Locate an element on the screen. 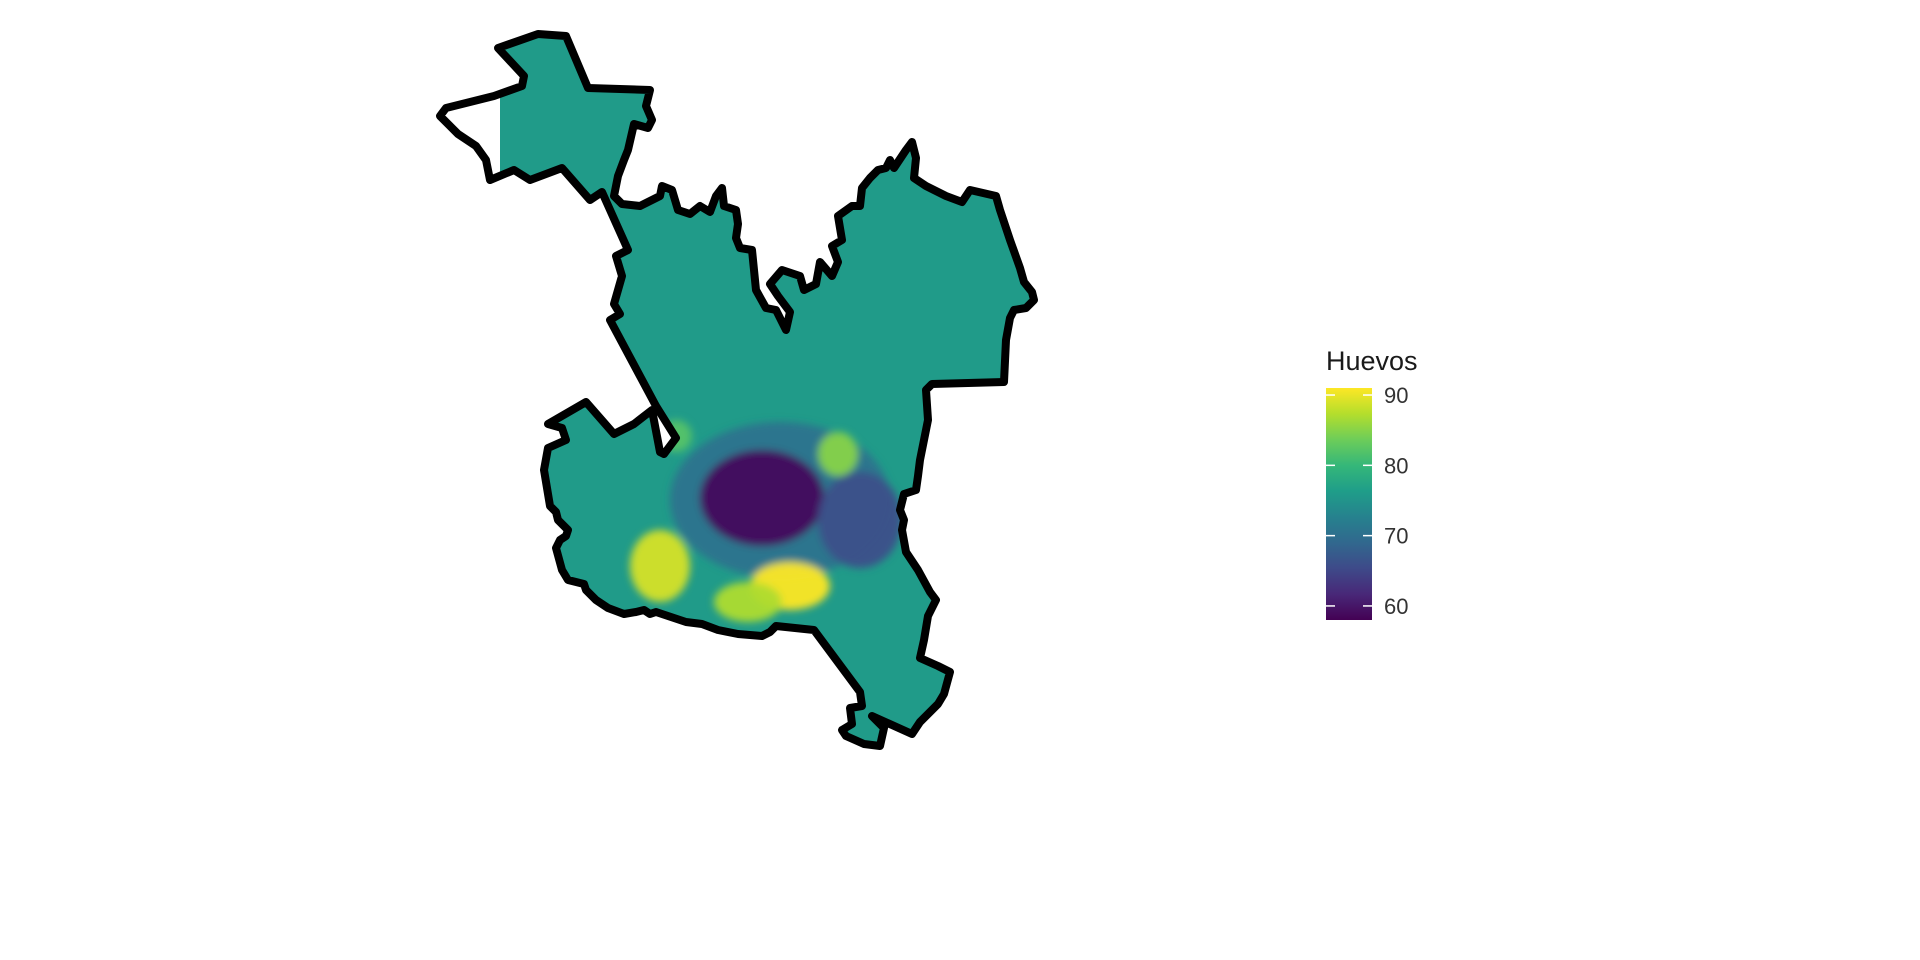  legend-title: Huevos is located at coordinates (1372, 361).